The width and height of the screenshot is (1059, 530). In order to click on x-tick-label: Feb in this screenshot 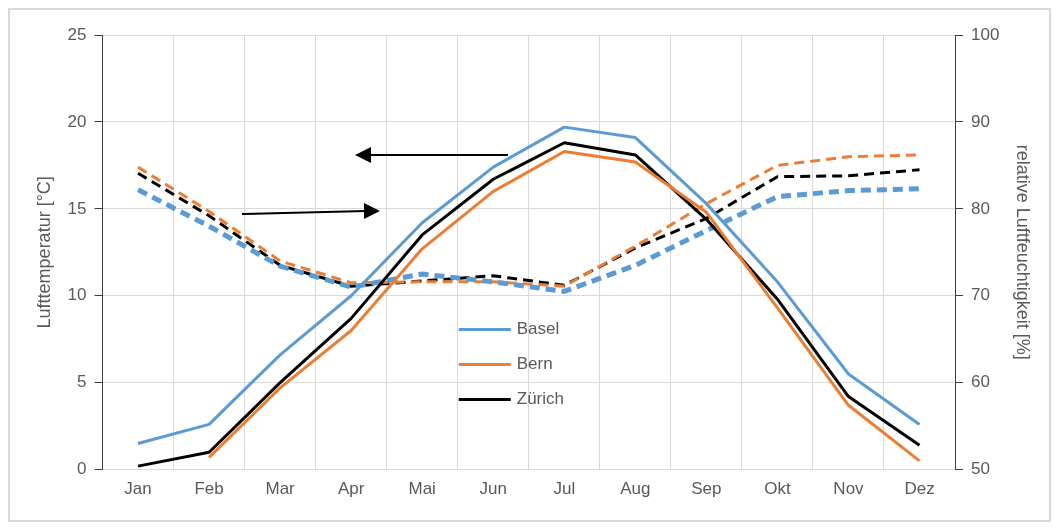, I will do `click(209, 489)`.